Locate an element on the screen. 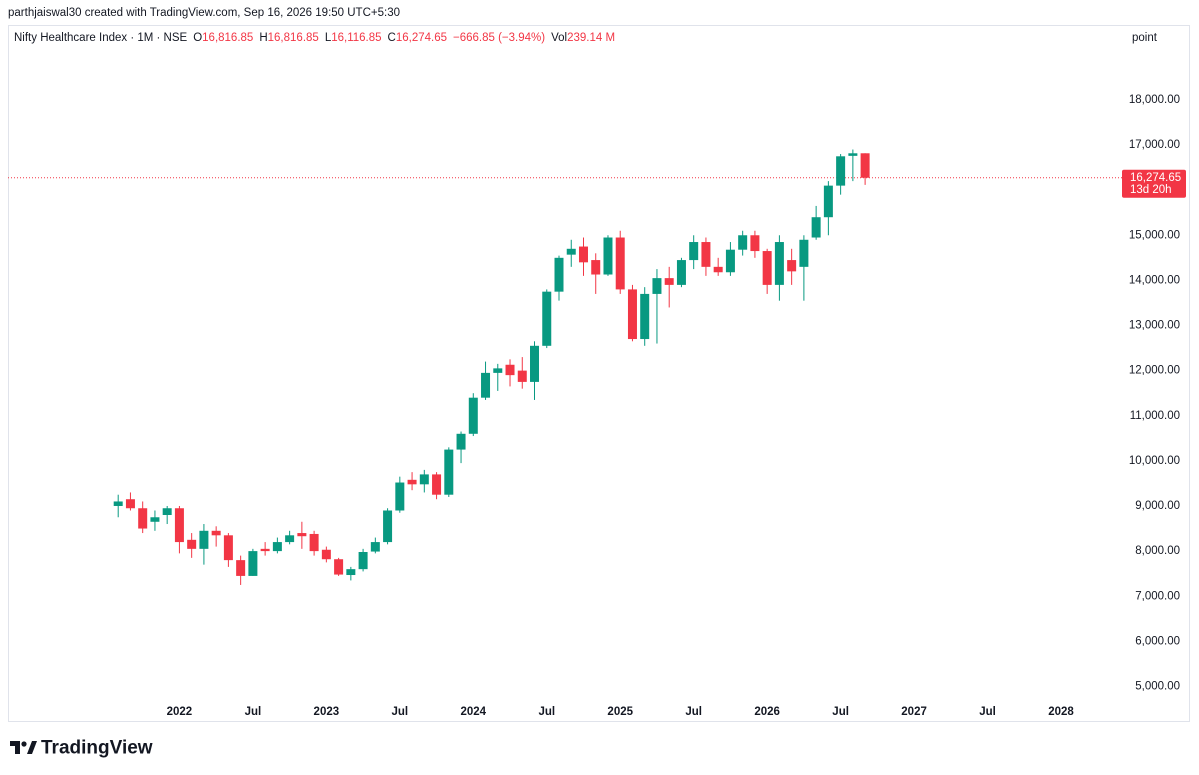 The width and height of the screenshot is (1199, 775). y-tick-label: 8,000.00 is located at coordinates (1157, 551).